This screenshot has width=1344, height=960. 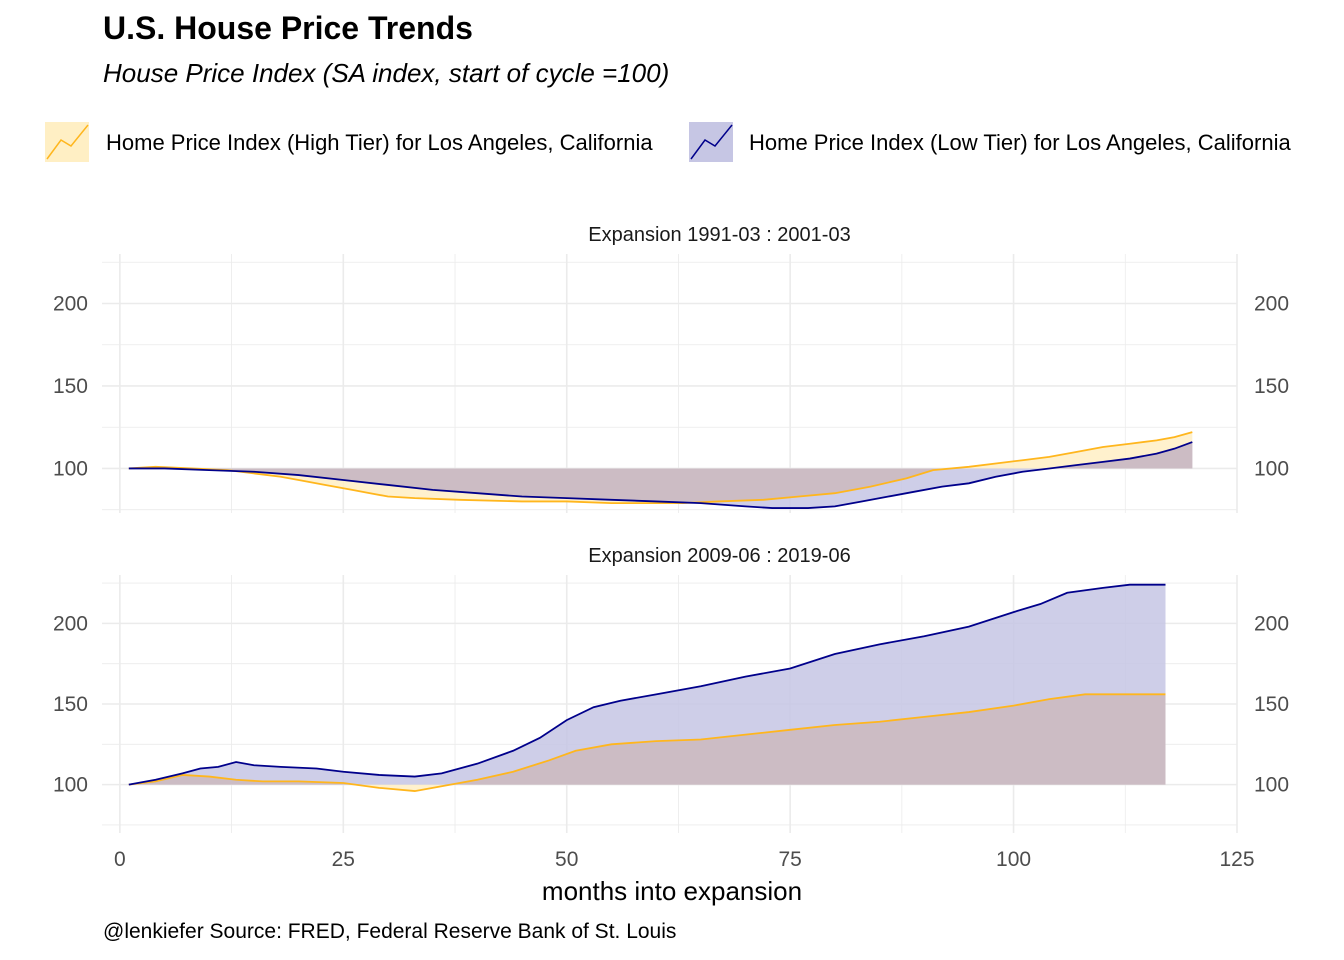 What do you see at coordinates (566, 859) in the screenshot?
I see `x-tick-label: 50` at bounding box center [566, 859].